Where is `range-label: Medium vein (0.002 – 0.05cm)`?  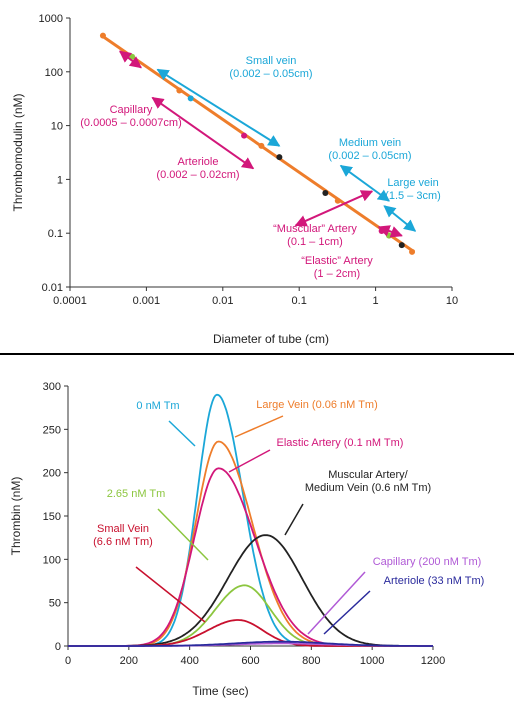 range-label: Medium vein (0.002 – 0.05cm) is located at coordinates (369, 149).